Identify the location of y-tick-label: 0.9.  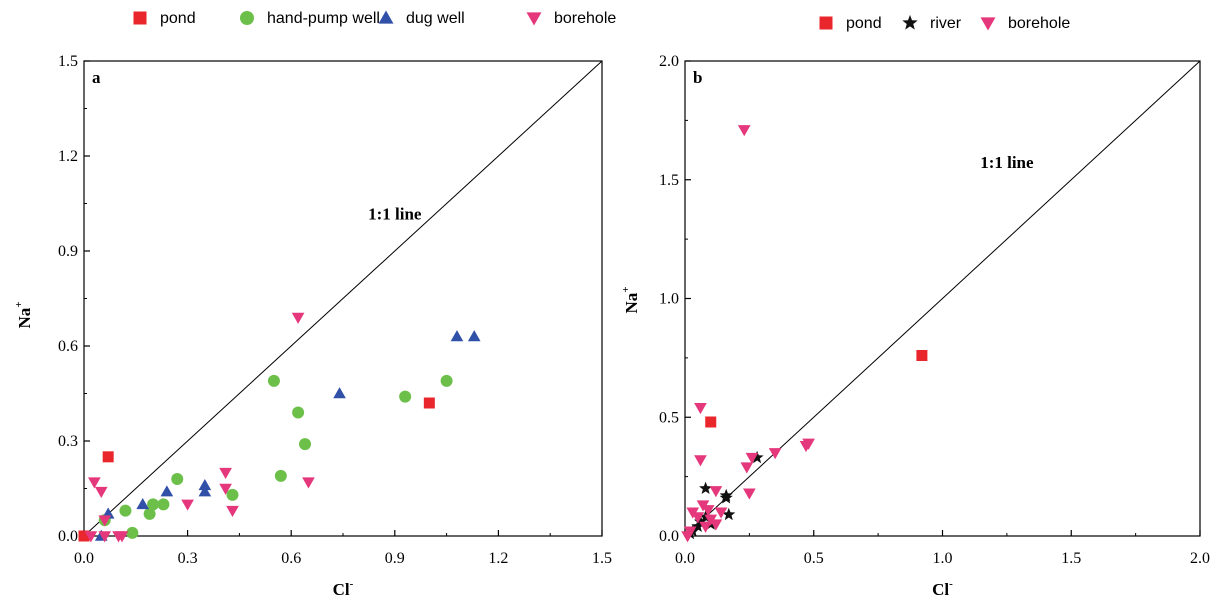
(68, 251).